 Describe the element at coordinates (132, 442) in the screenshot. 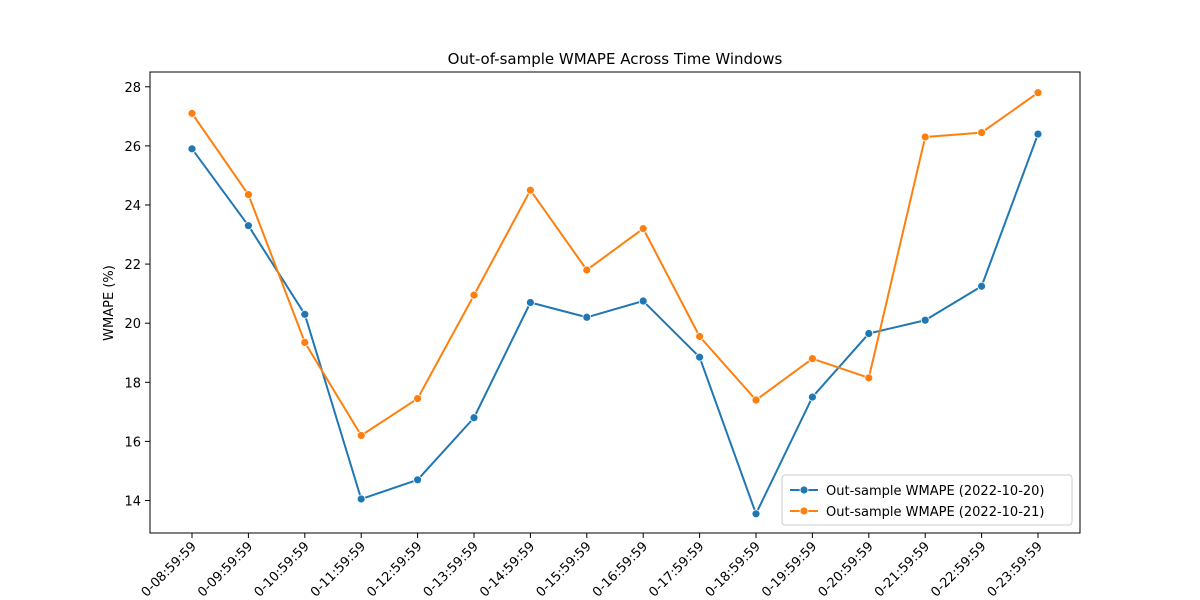

I see `y-tick-label: 16` at that location.